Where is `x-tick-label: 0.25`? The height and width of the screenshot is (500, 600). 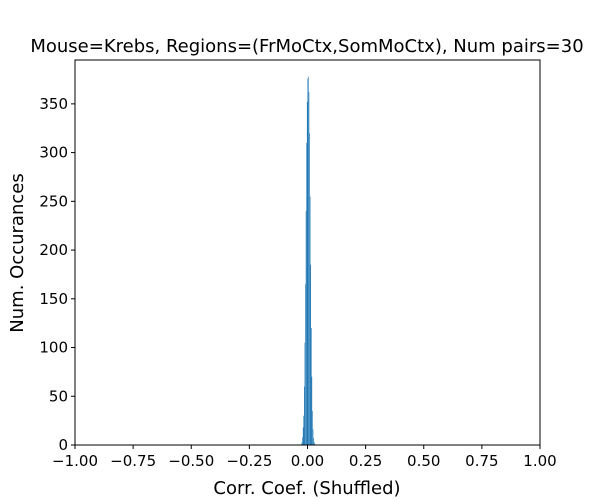 x-tick-label: 0.25 is located at coordinates (365, 461).